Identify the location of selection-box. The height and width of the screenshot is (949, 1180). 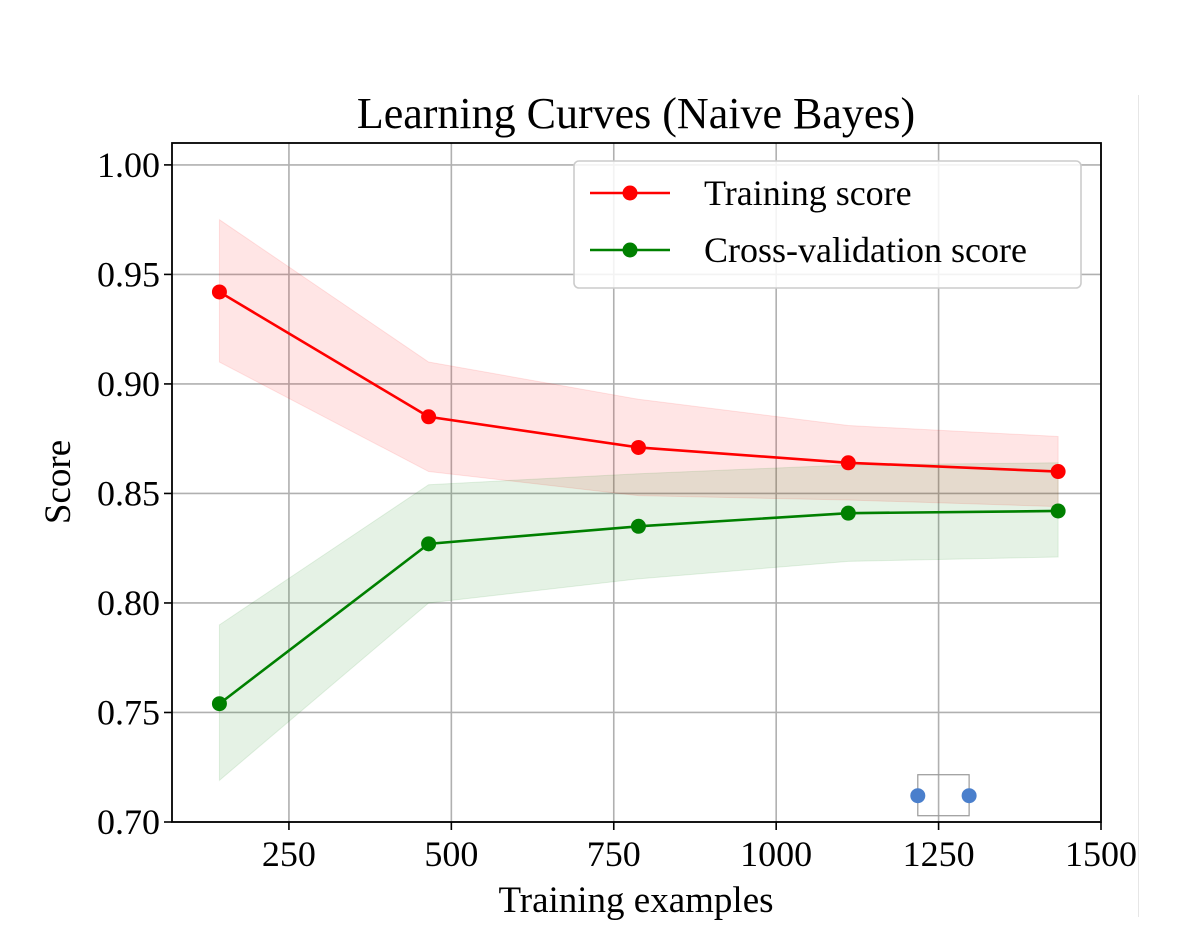
(943, 795).